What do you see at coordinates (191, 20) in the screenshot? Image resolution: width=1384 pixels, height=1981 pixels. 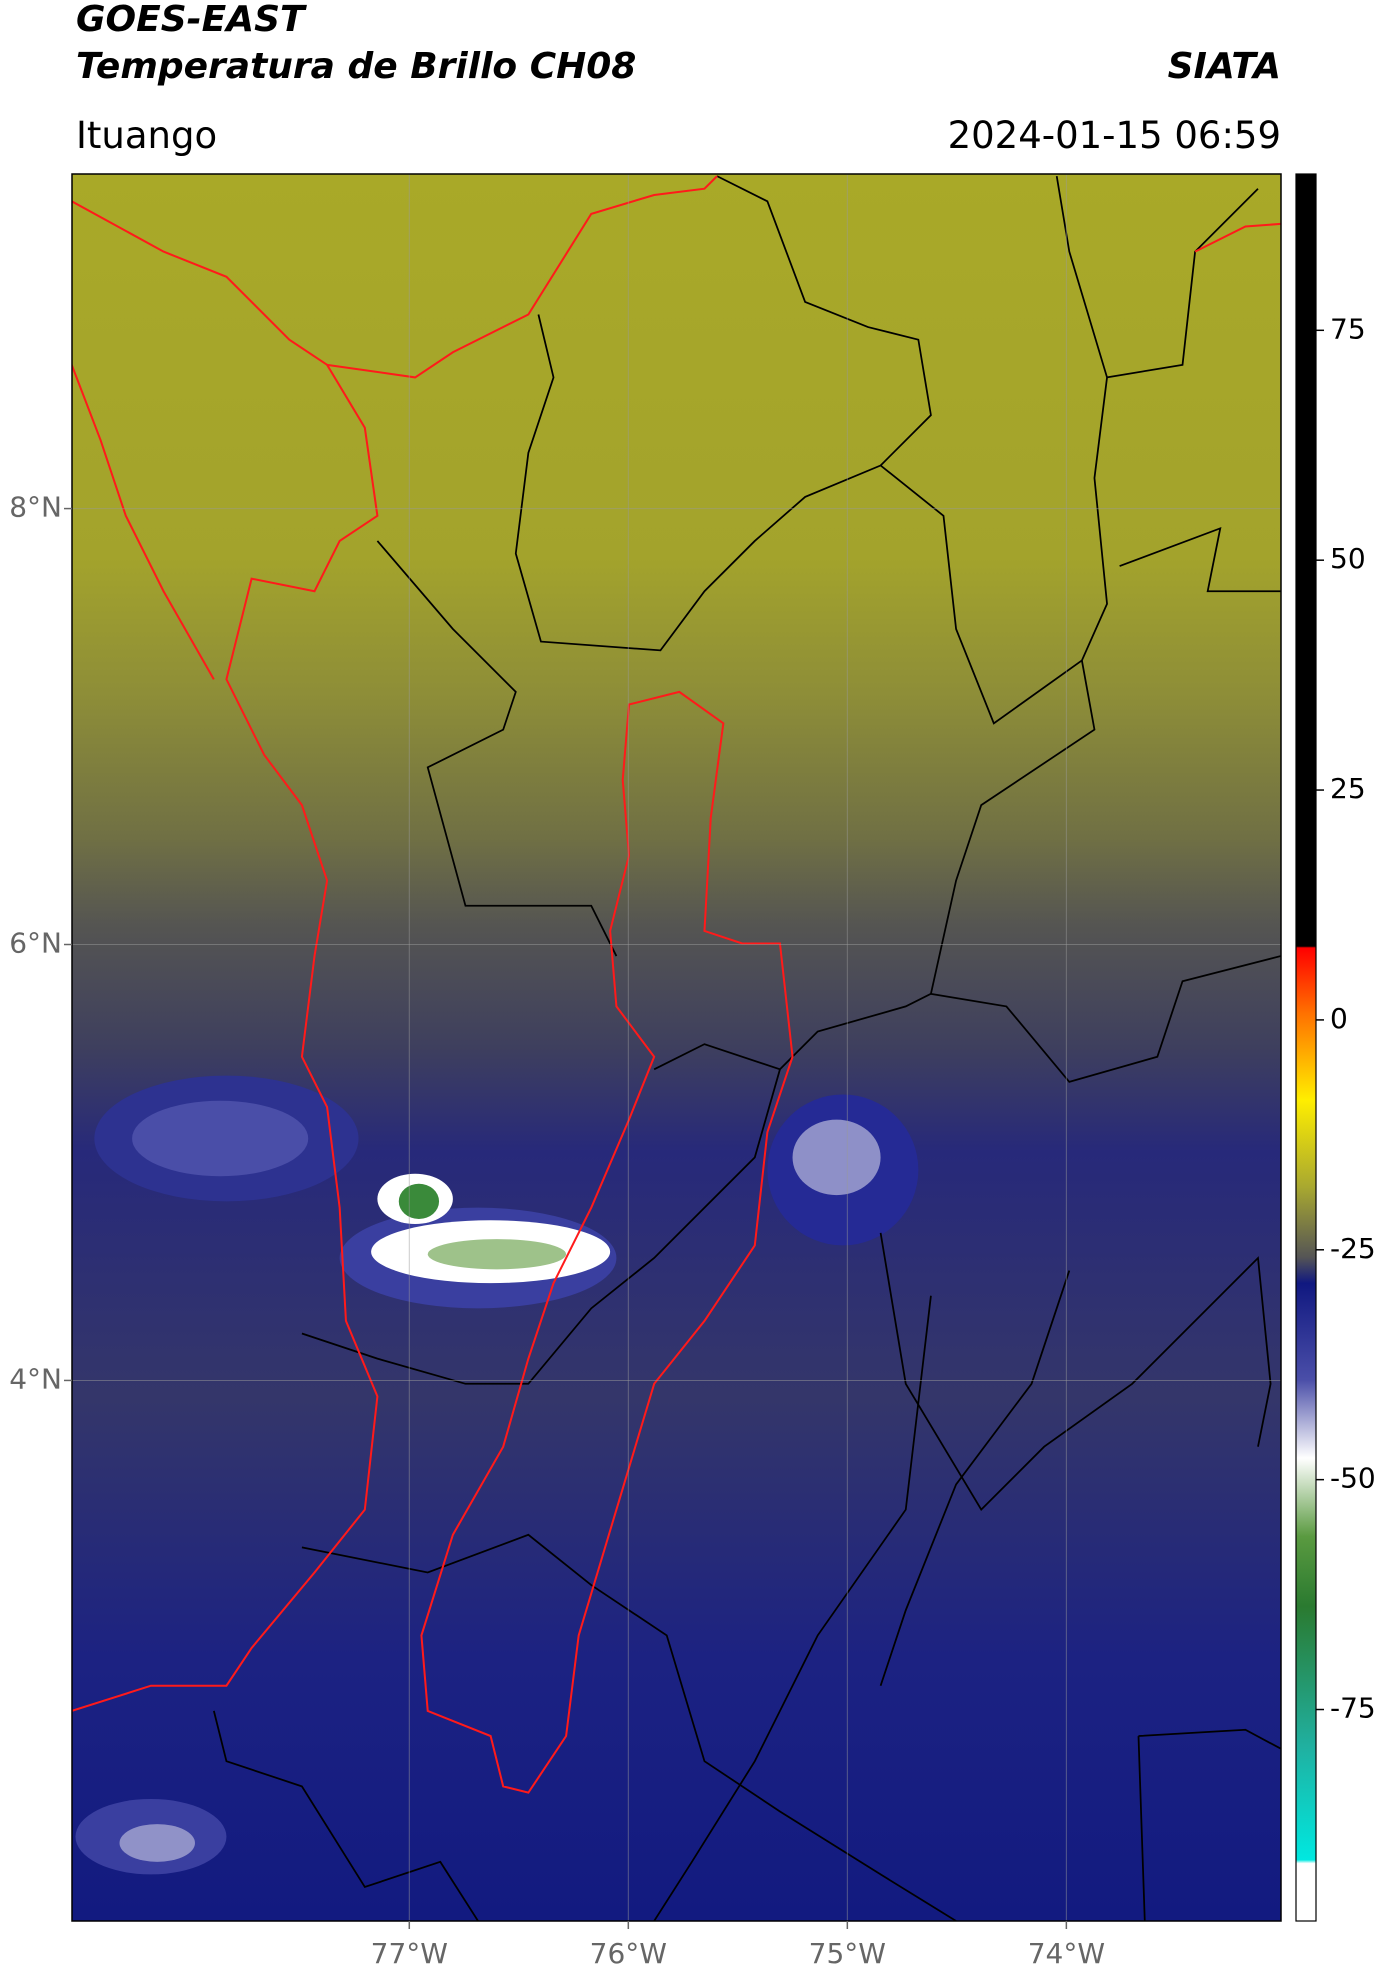 I see `title: GOES-EAST` at bounding box center [191, 20].